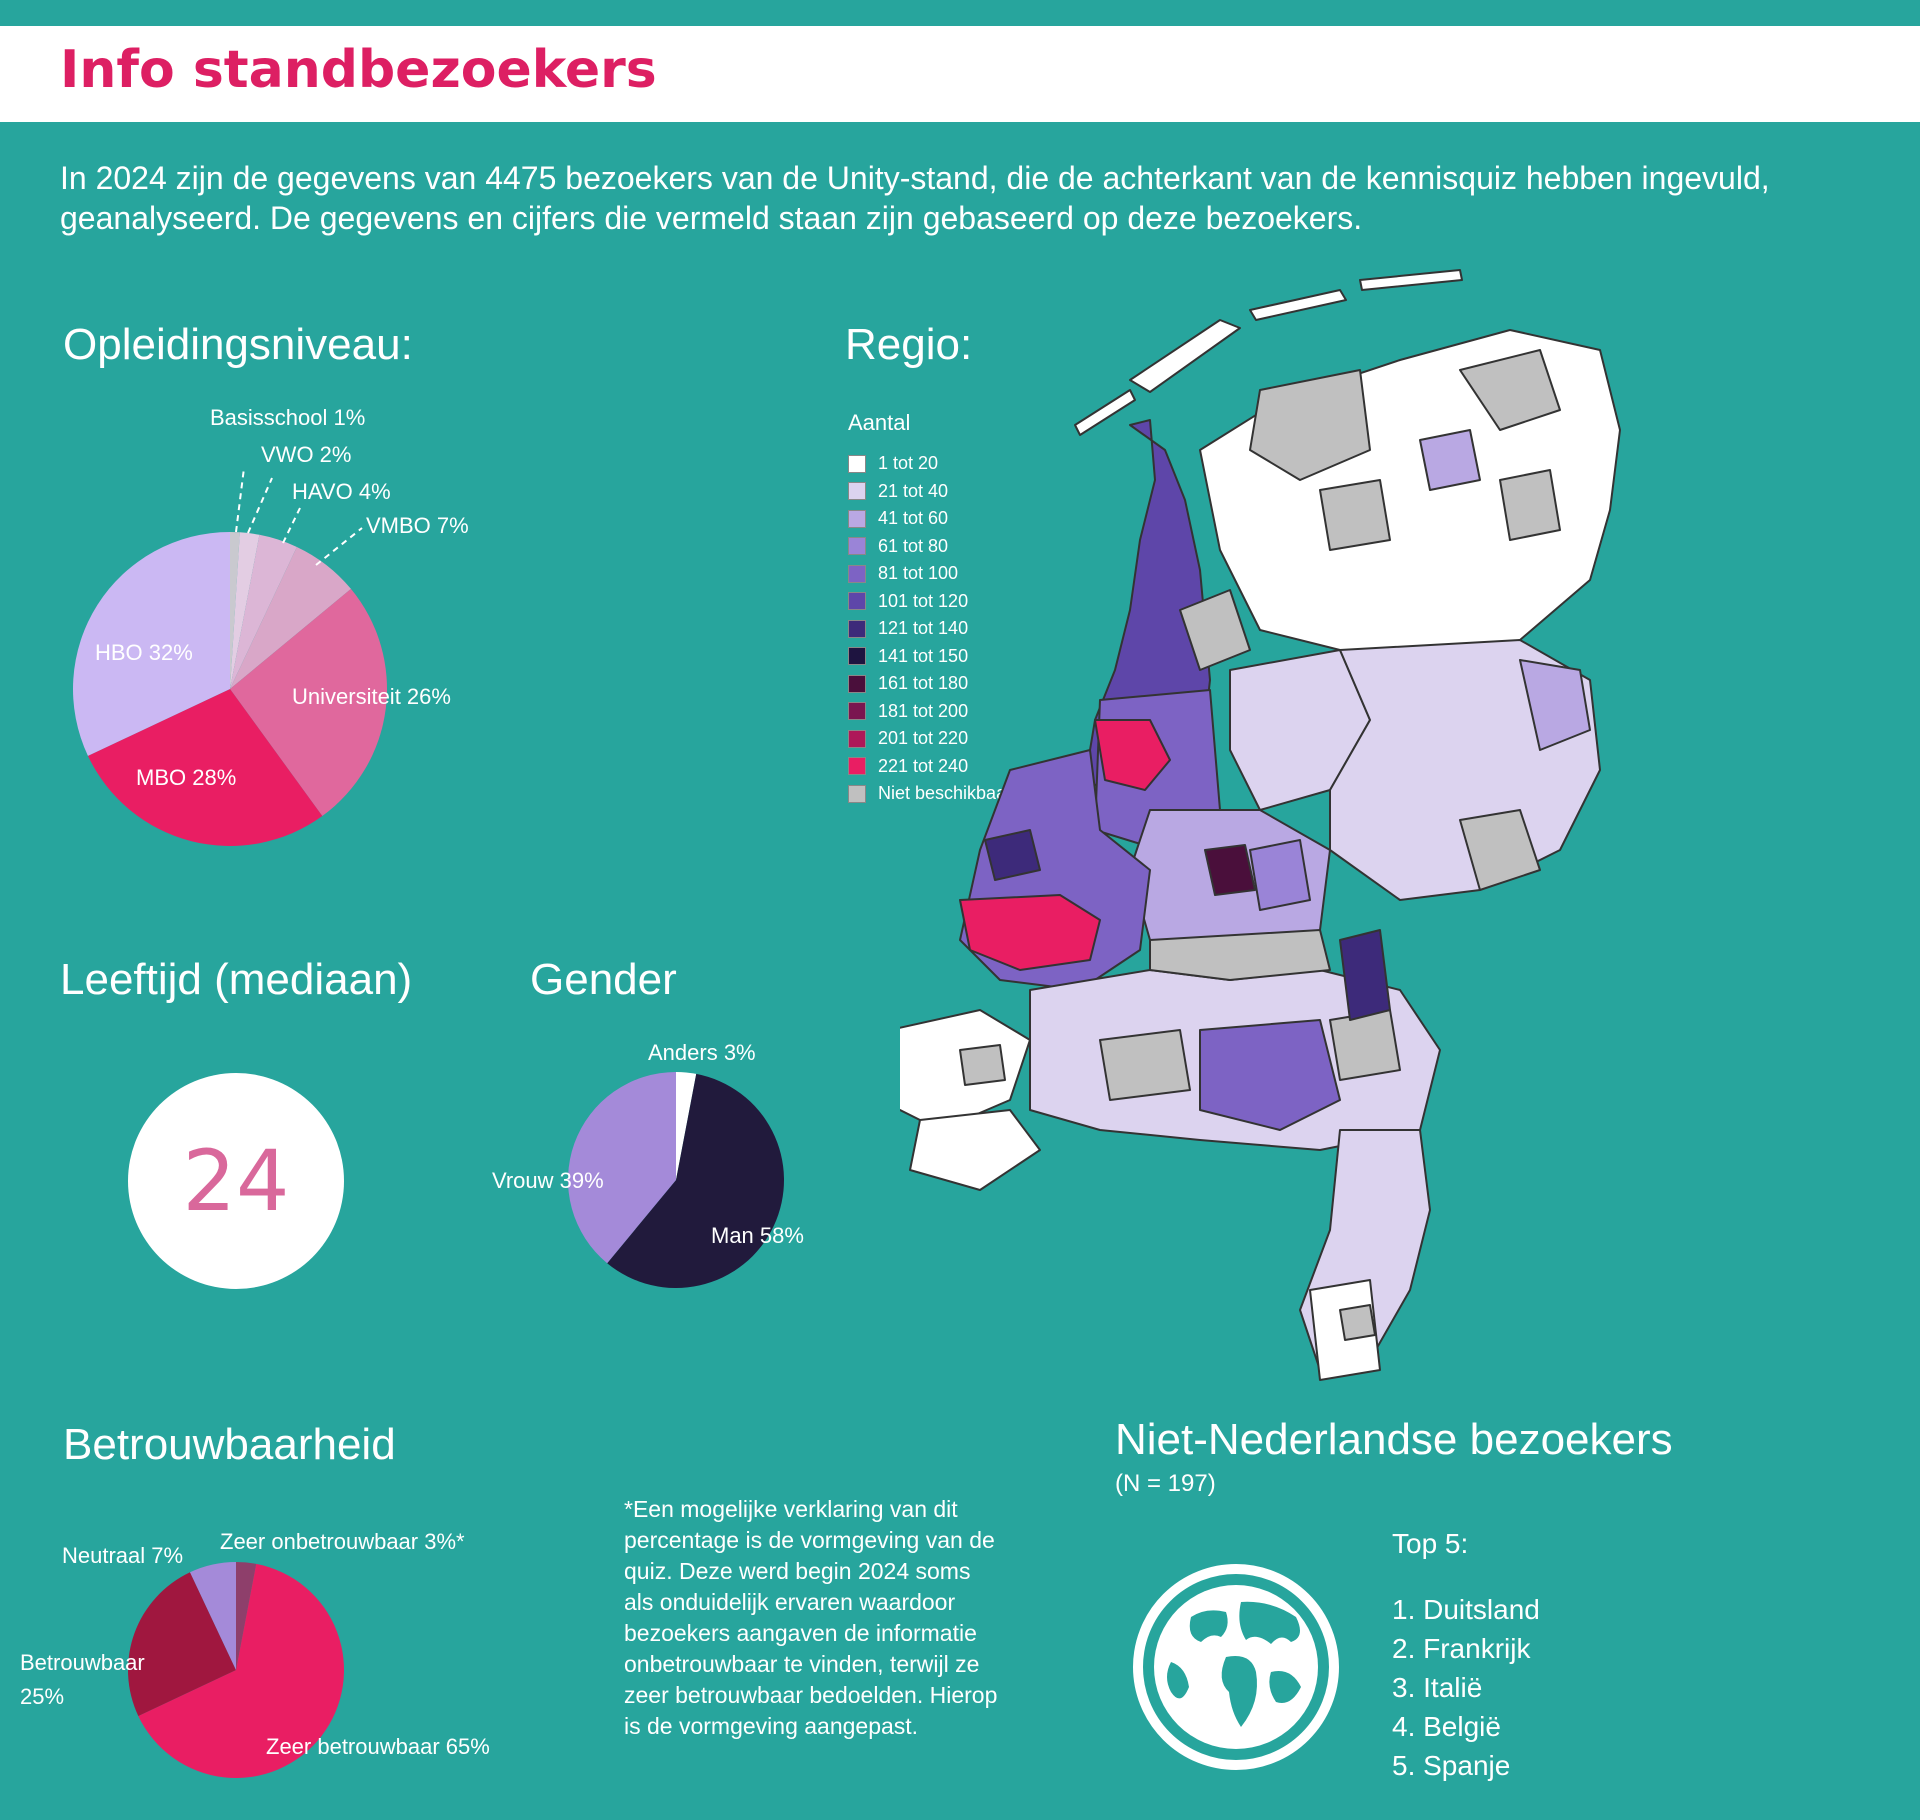  I want to click on legend-label: 161 tot 180, so click(923, 683).